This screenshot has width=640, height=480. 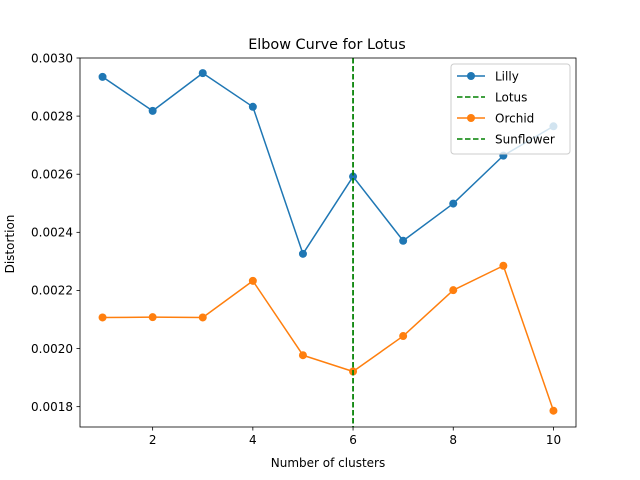 What do you see at coordinates (52, 116) in the screenshot?
I see `y-tick-label: 0.0028` at bounding box center [52, 116].